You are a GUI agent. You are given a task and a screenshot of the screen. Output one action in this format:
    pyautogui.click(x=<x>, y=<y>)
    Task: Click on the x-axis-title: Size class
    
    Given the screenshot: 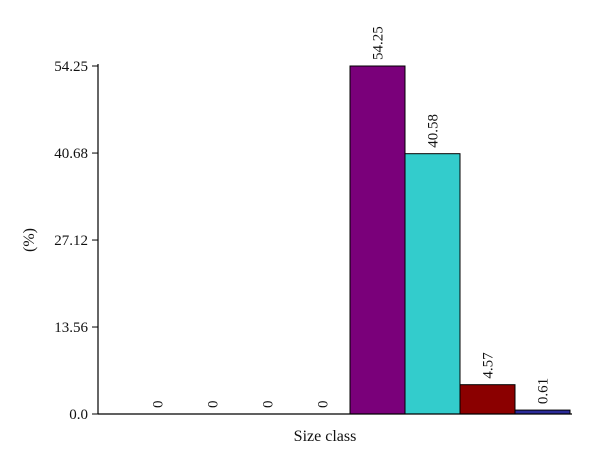 What is the action you would take?
    pyautogui.click(x=325, y=436)
    